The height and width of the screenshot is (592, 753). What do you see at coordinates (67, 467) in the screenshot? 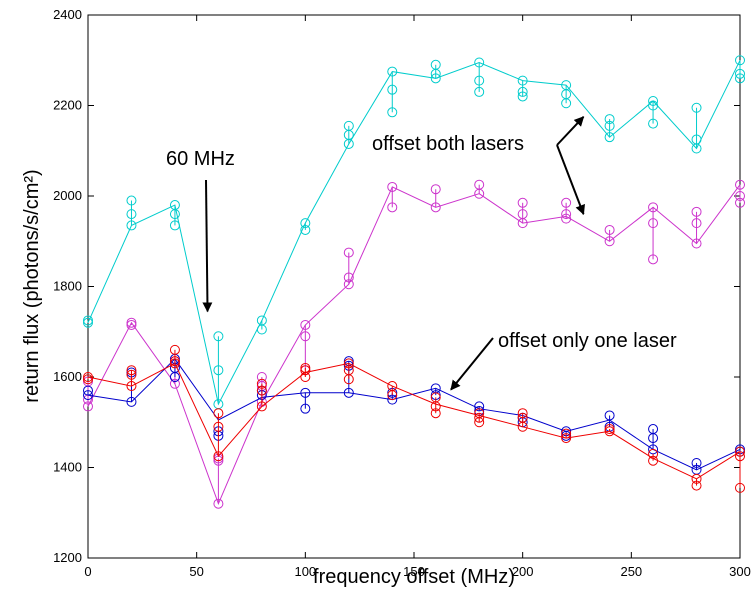
I see `y-tick-label: 1400` at bounding box center [67, 467].